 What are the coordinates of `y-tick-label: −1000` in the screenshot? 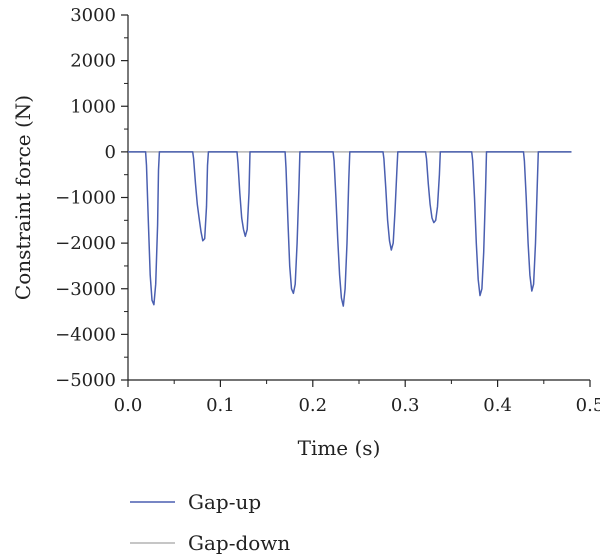 It's located at (85, 198).